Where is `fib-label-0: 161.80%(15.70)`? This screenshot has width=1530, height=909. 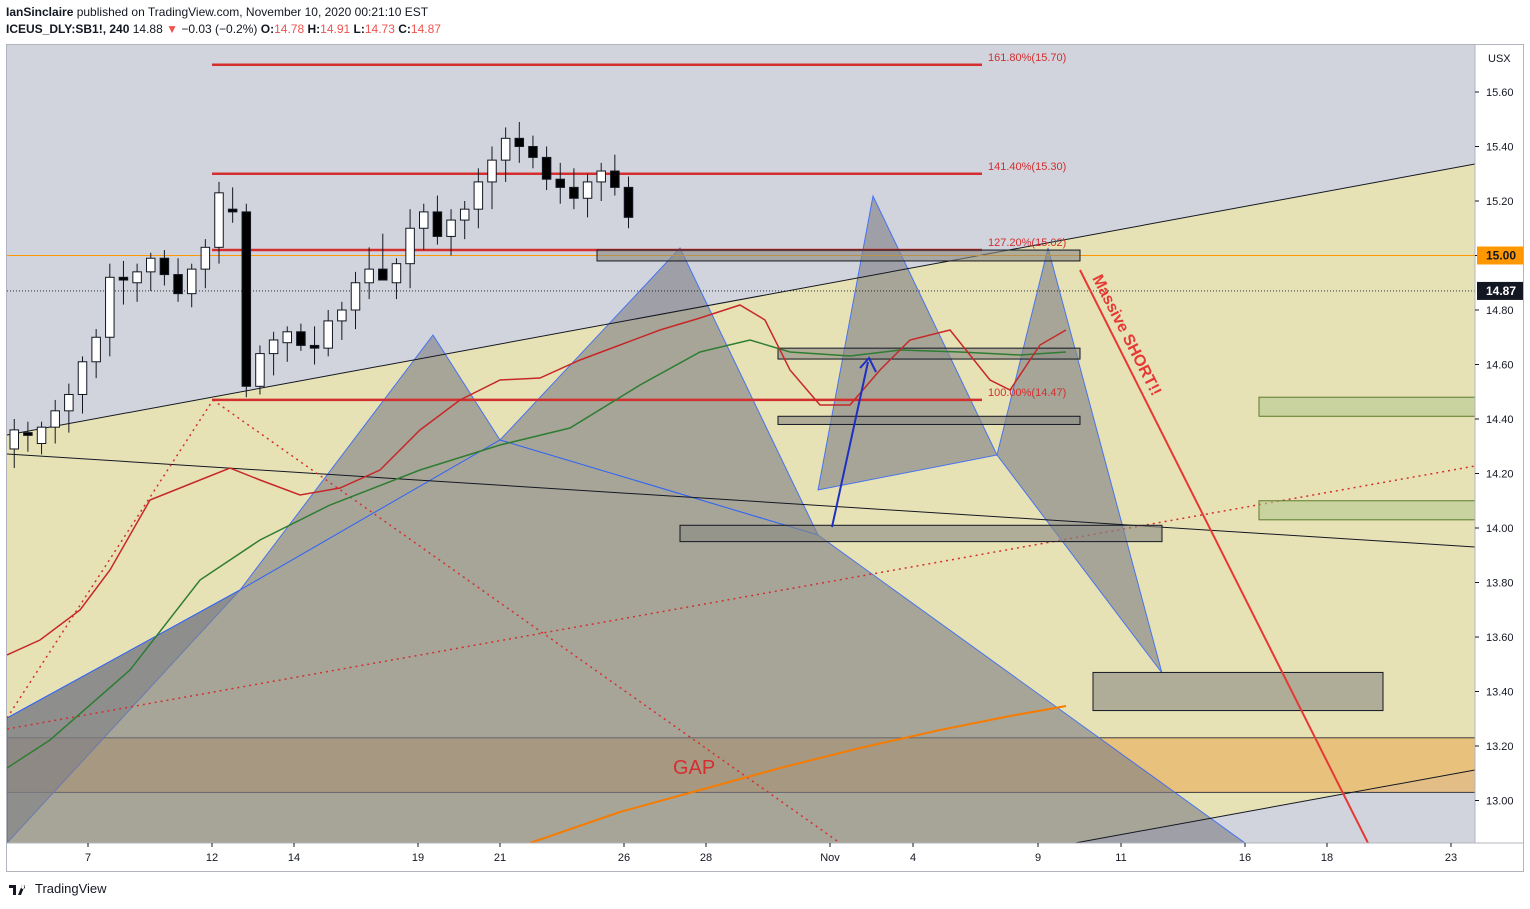 fib-label-0: 161.80%(15.70) is located at coordinates (1027, 58).